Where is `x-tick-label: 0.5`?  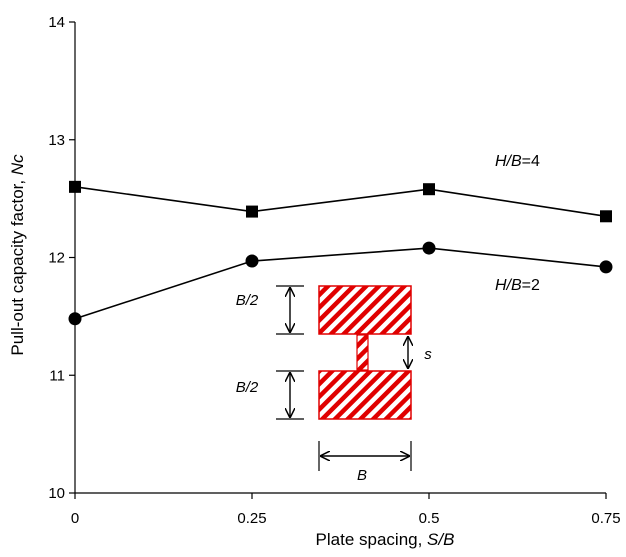 x-tick-label: 0.5 is located at coordinates (429, 518).